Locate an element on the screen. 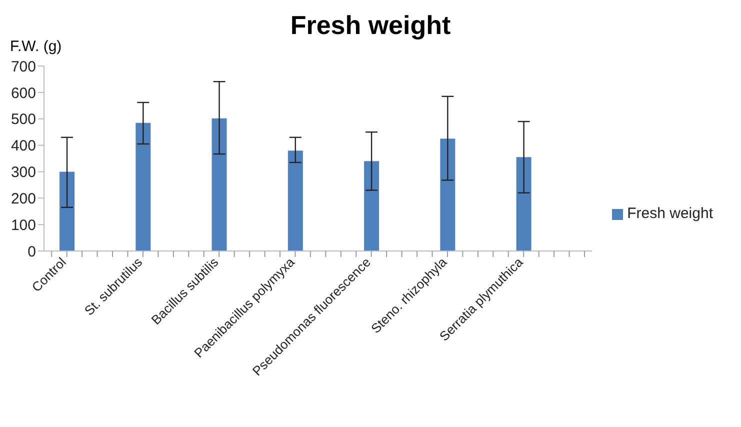 This screenshot has width=741, height=427. y-tick-label: 400 is located at coordinates (23, 146).